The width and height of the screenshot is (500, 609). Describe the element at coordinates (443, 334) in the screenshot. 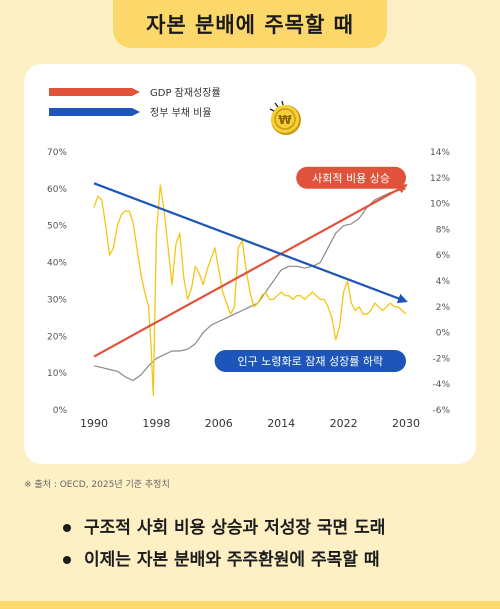

I see `right-axis-tick-label: 0%` at that location.